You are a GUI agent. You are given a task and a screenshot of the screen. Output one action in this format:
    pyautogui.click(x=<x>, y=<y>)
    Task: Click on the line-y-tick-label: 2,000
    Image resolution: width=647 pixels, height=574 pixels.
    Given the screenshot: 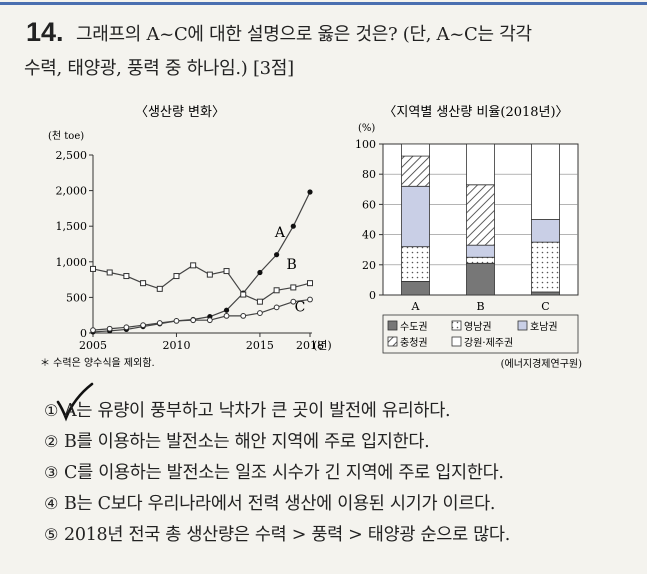 What is the action you would take?
    pyautogui.click(x=72, y=191)
    